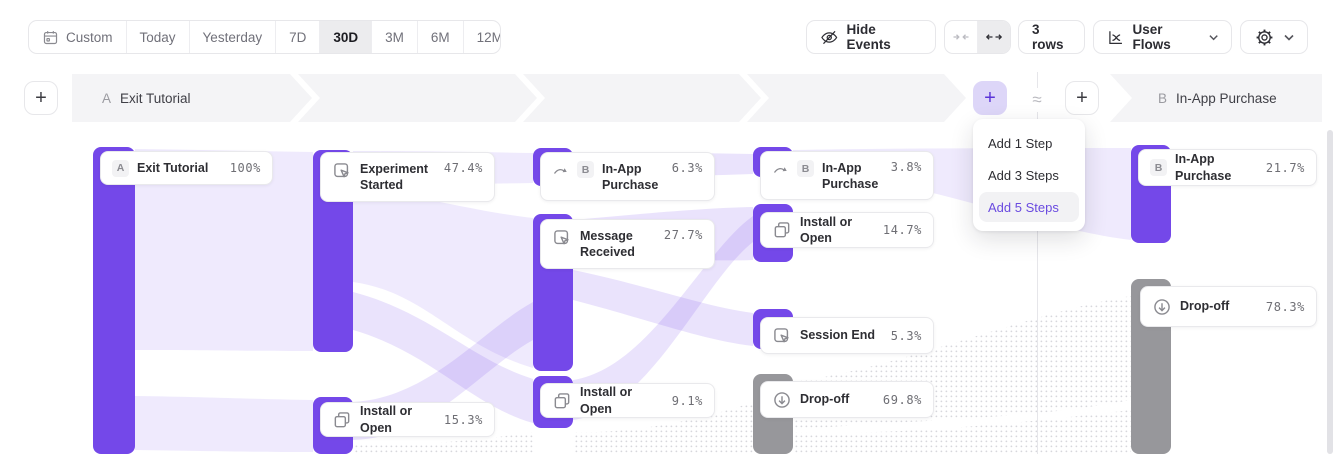  Describe the element at coordinates (902, 230) in the screenshot. I see `node-value: 14.7%` at that location.